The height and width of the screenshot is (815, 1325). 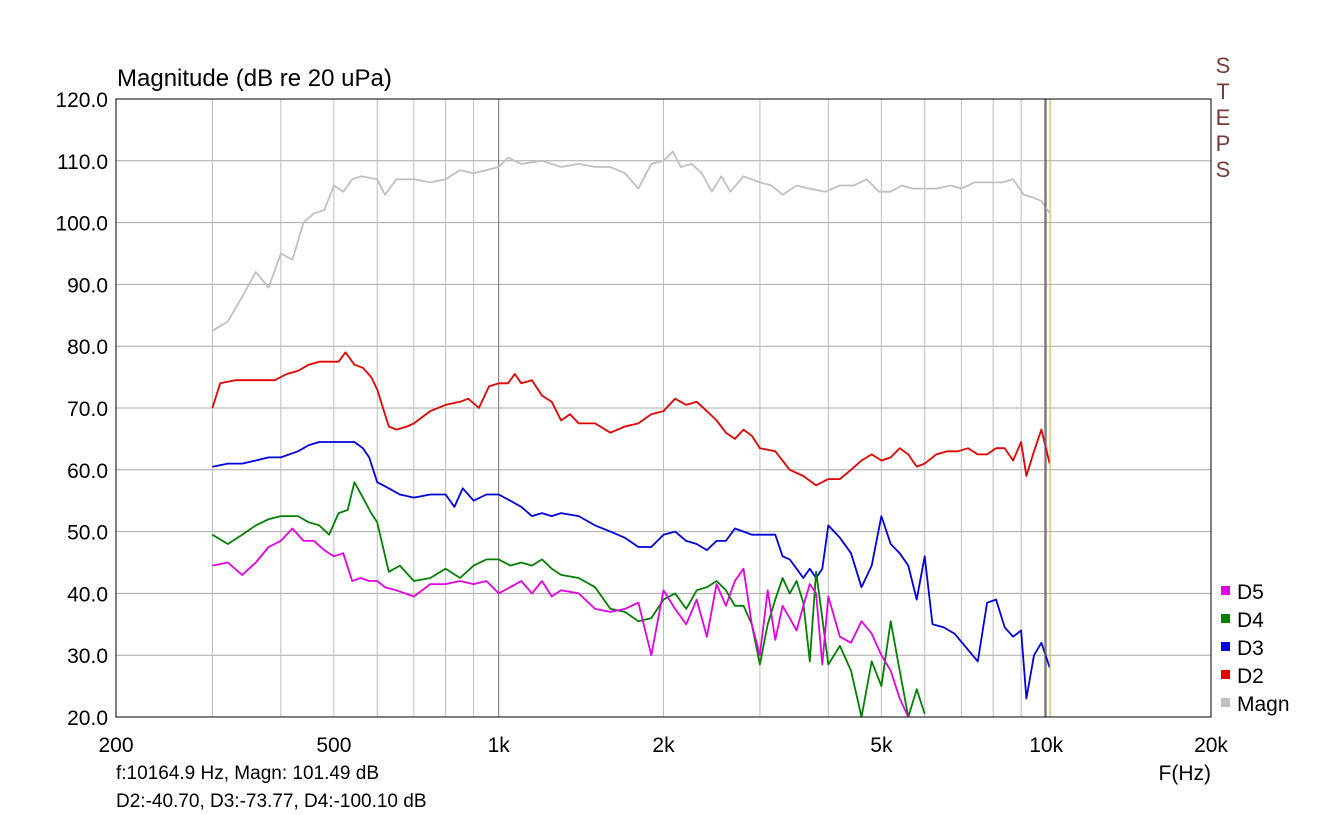 What do you see at coordinates (1211, 745) in the screenshot?
I see `x-tick-label: 20k` at bounding box center [1211, 745].